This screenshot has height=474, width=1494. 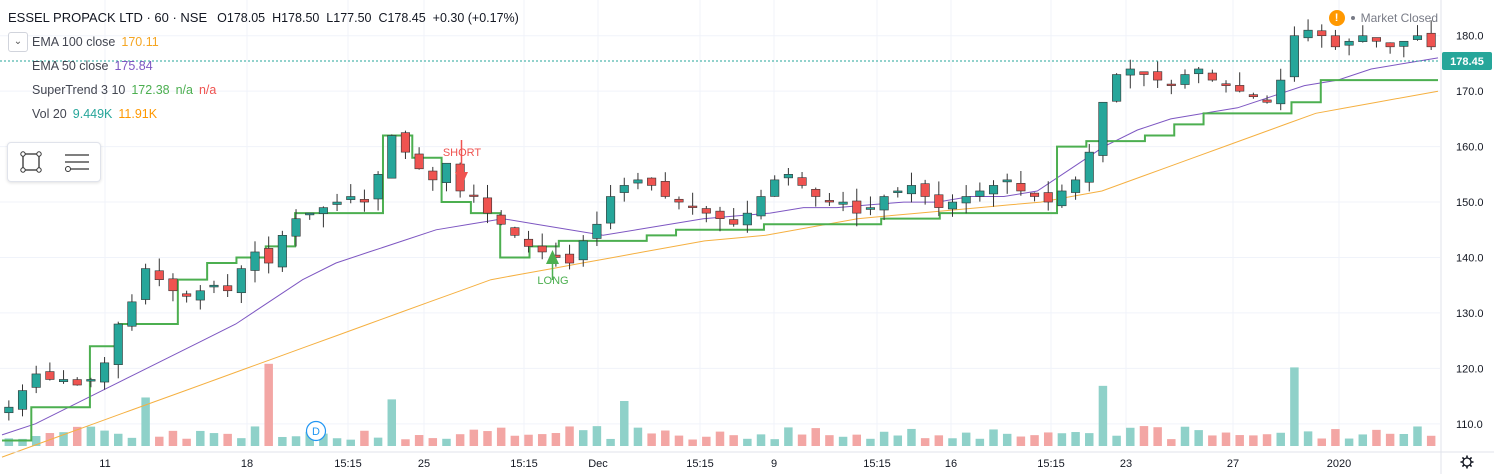 I want to click on indicator-value: n/a, so click(x=184, y=90).